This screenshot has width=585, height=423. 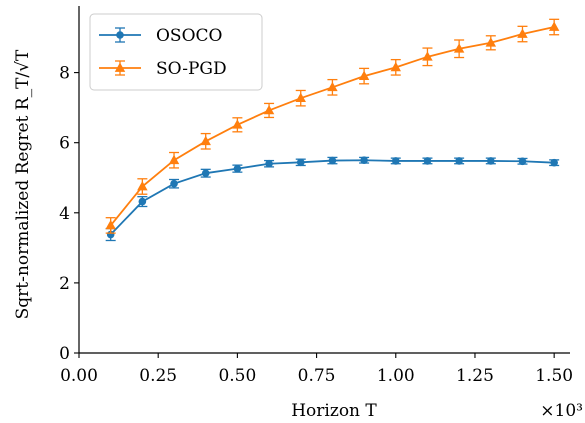 I want to click on x-tick-label: 0.25, so click(x=158, y=376).